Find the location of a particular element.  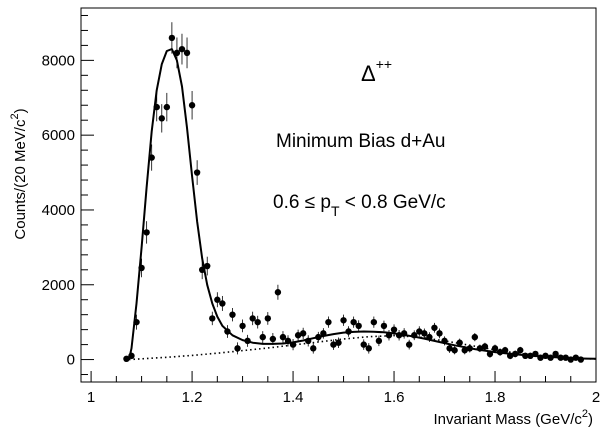

y-tick-label: 8000 is located at coordinates (58, 60).